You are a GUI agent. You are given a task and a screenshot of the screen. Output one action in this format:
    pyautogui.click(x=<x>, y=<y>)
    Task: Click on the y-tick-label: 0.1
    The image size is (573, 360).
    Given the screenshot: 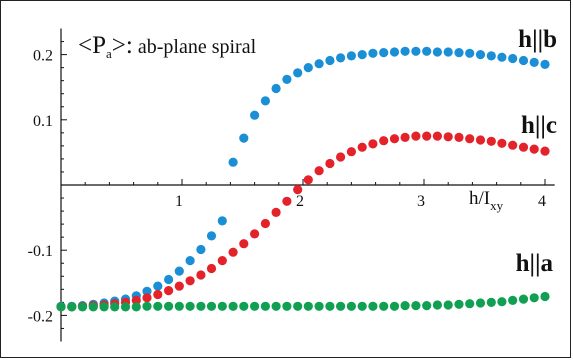 What is the action you would take?
    pyautogui.click(x=43, y=121)
    